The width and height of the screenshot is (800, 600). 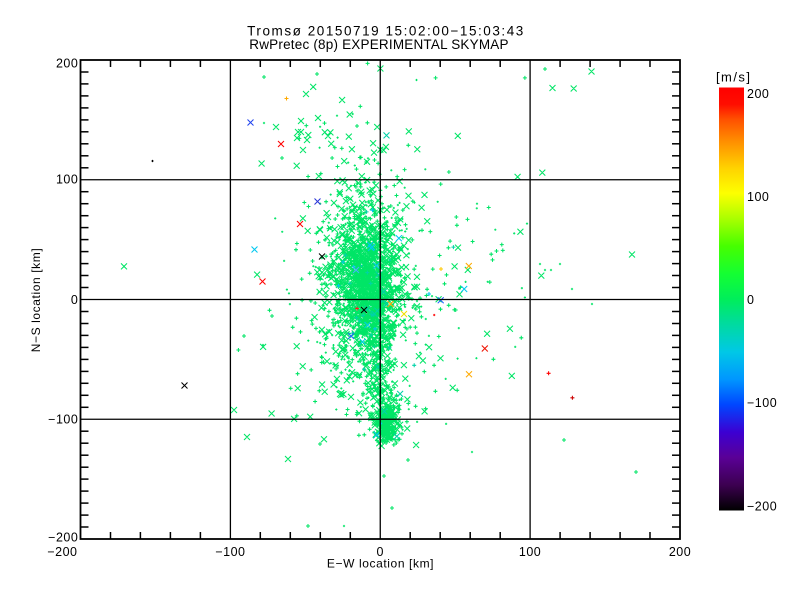 I want to click on svg-text: [m/s], so click(x=733, y=77).